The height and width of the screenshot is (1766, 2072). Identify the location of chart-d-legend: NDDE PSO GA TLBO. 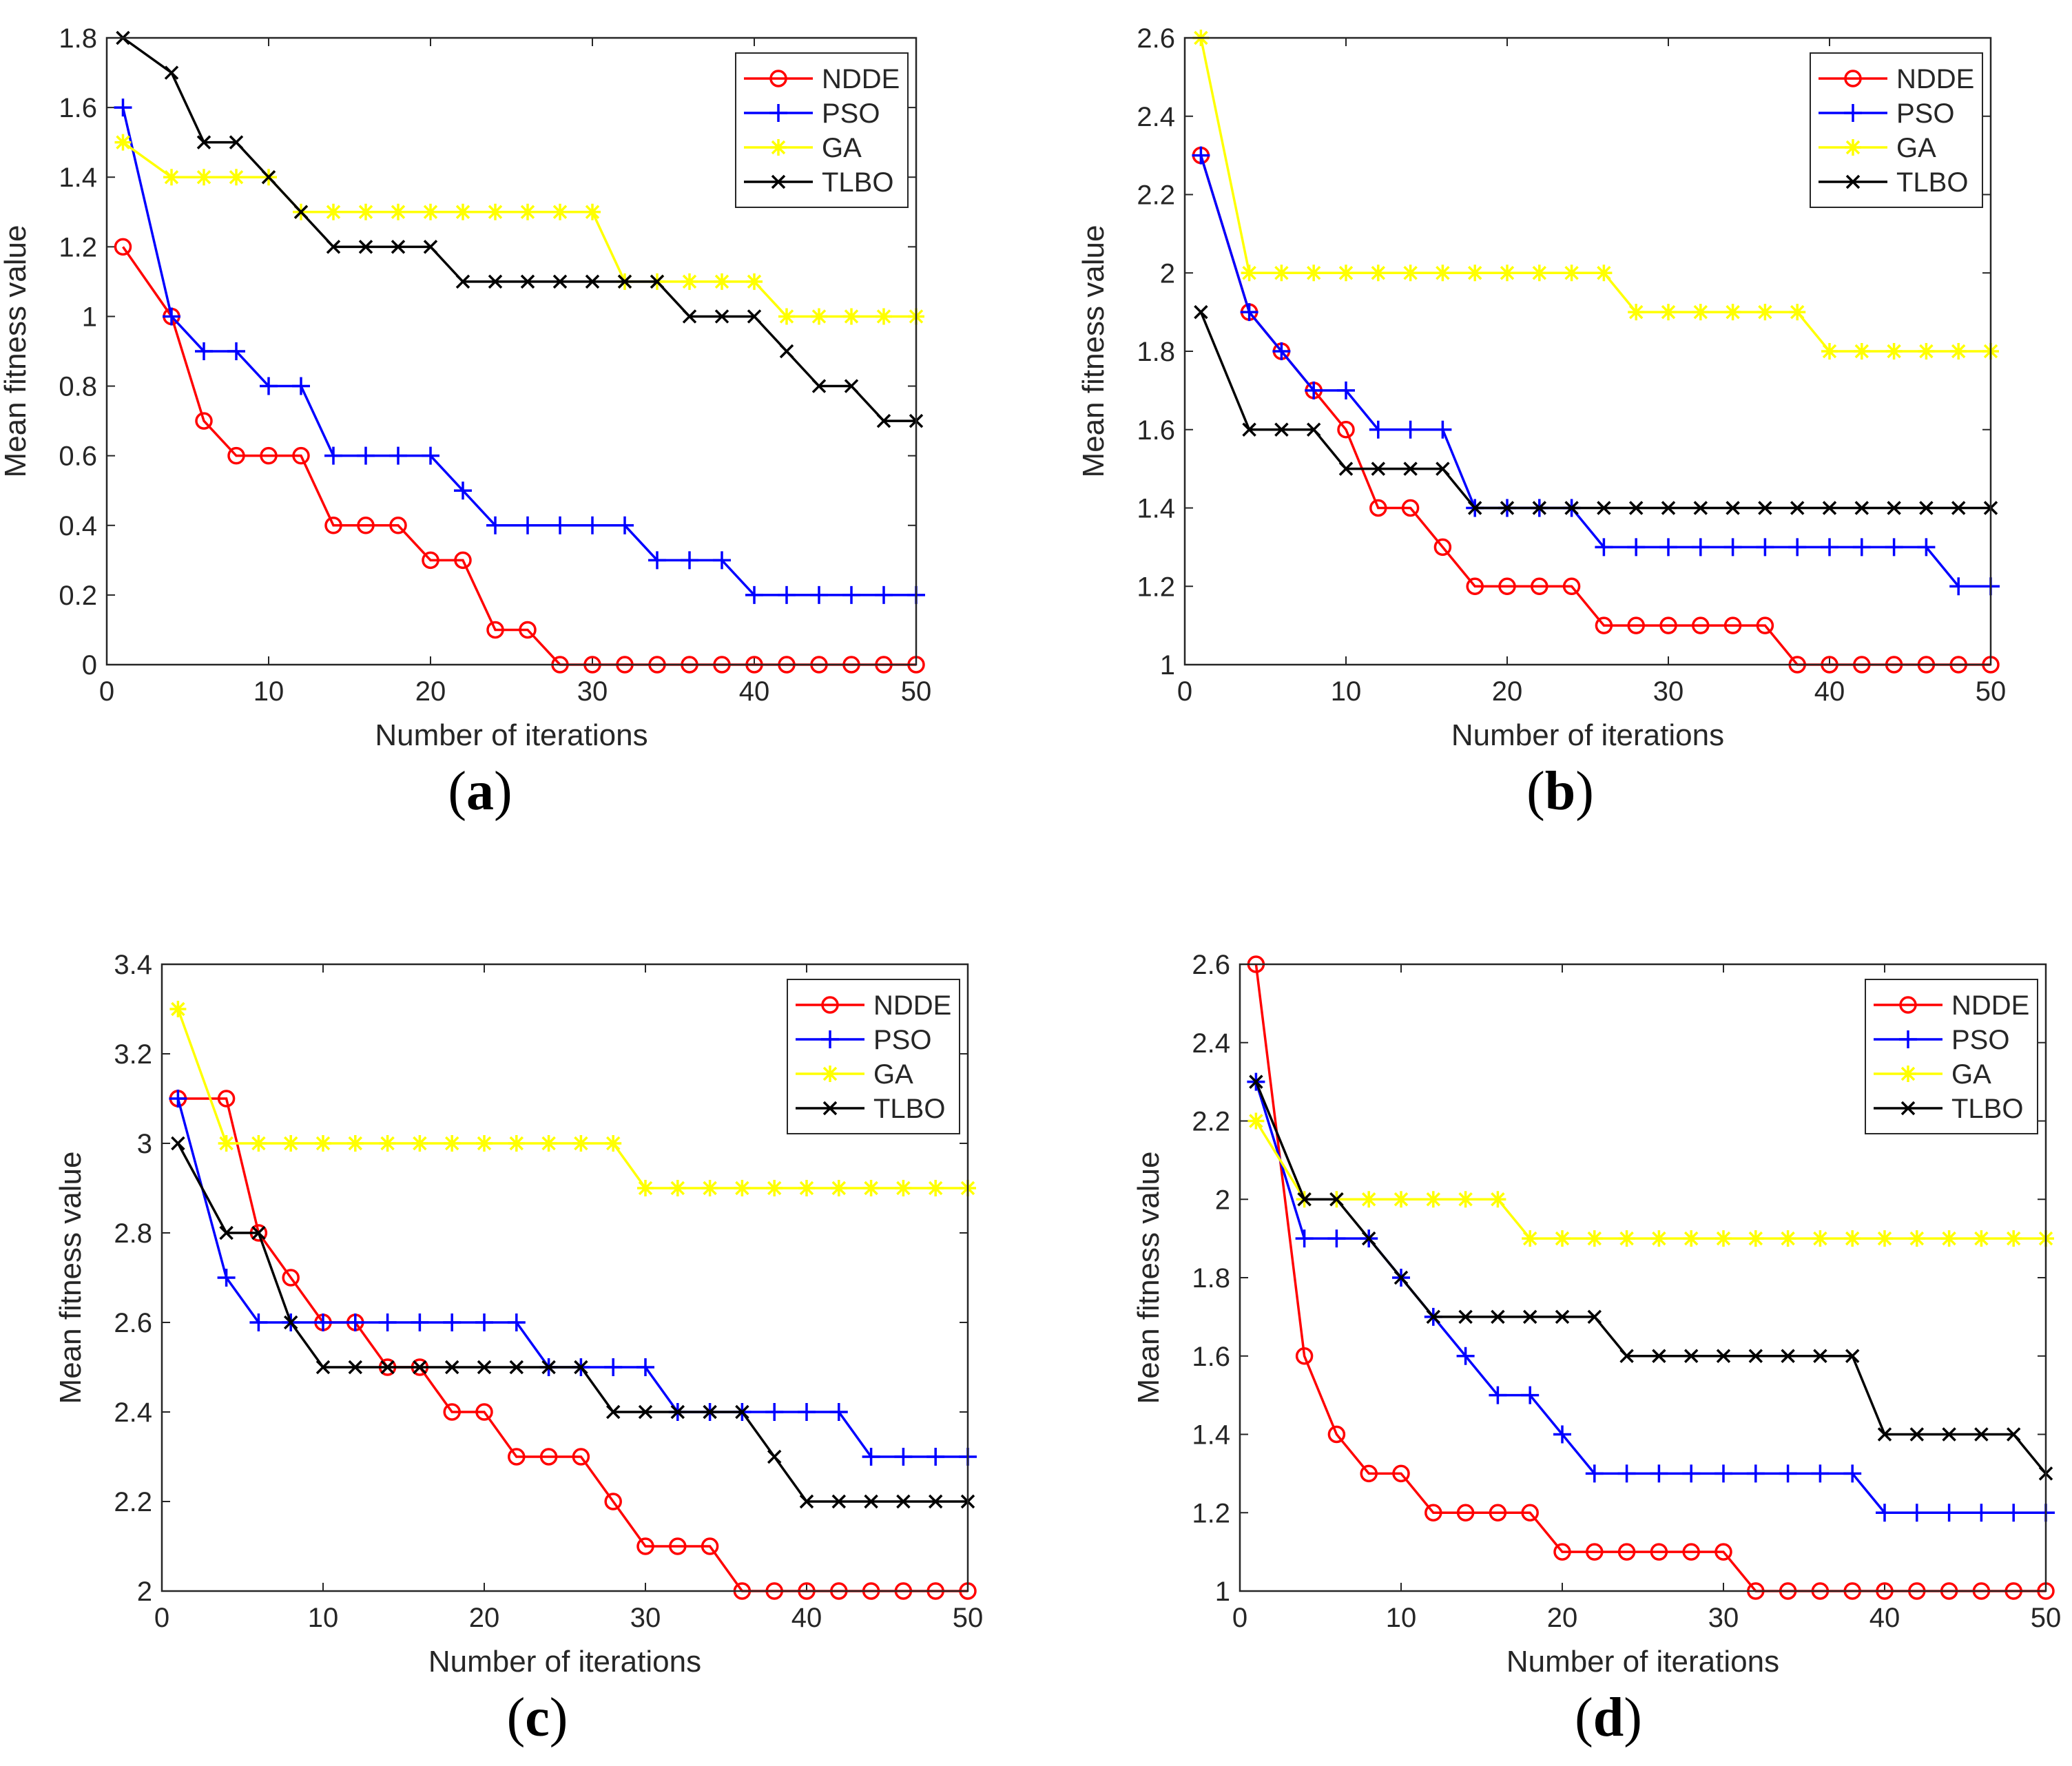
(1951, 1056).